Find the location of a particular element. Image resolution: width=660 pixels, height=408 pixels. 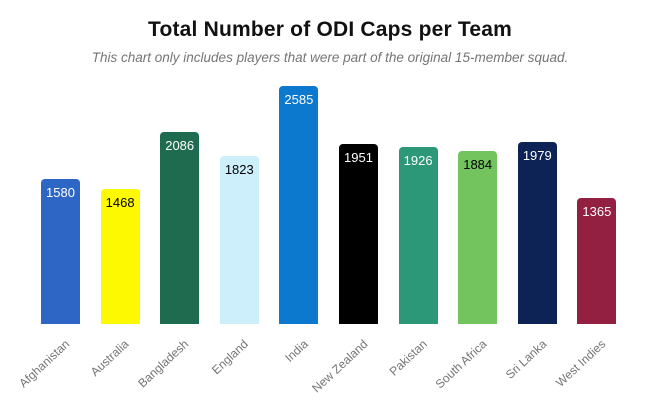

bar-pakistan: 1926 is located at coordinates (418, 235).